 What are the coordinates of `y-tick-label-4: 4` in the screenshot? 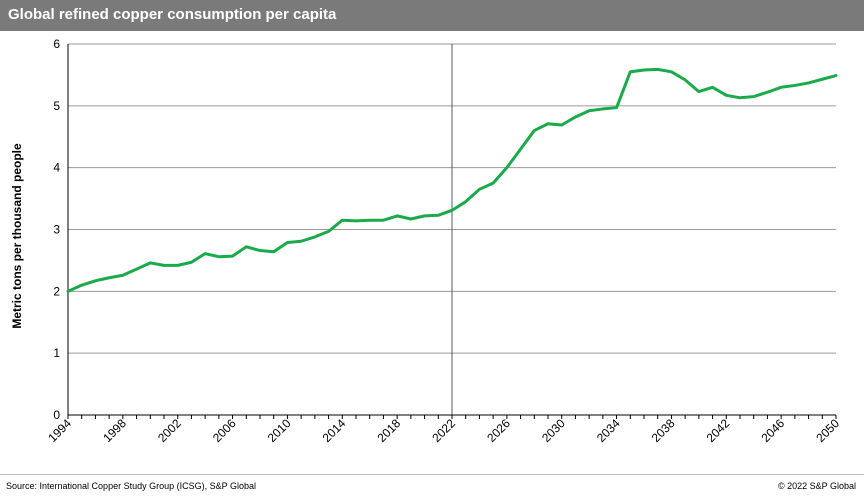 It's located at (56, 168).